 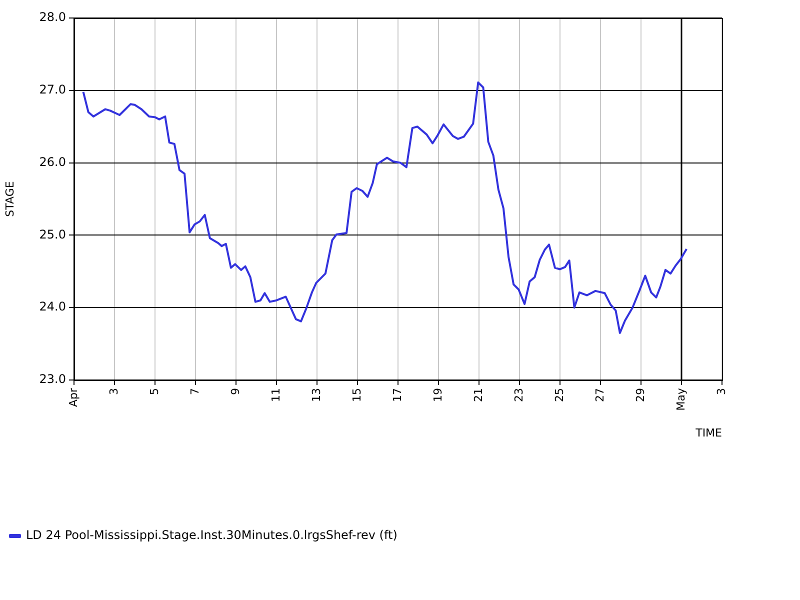 I want to click on y-tick-label: 27.0, so click(x=52, y=89).